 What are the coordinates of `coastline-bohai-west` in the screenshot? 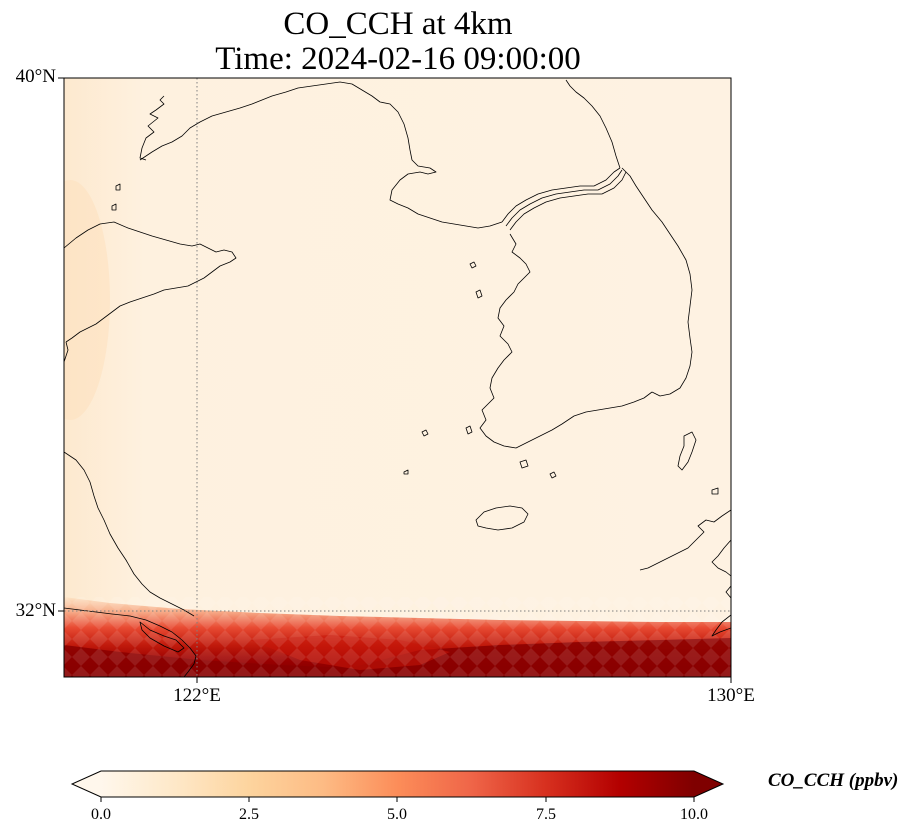 It's located at (152, 128).